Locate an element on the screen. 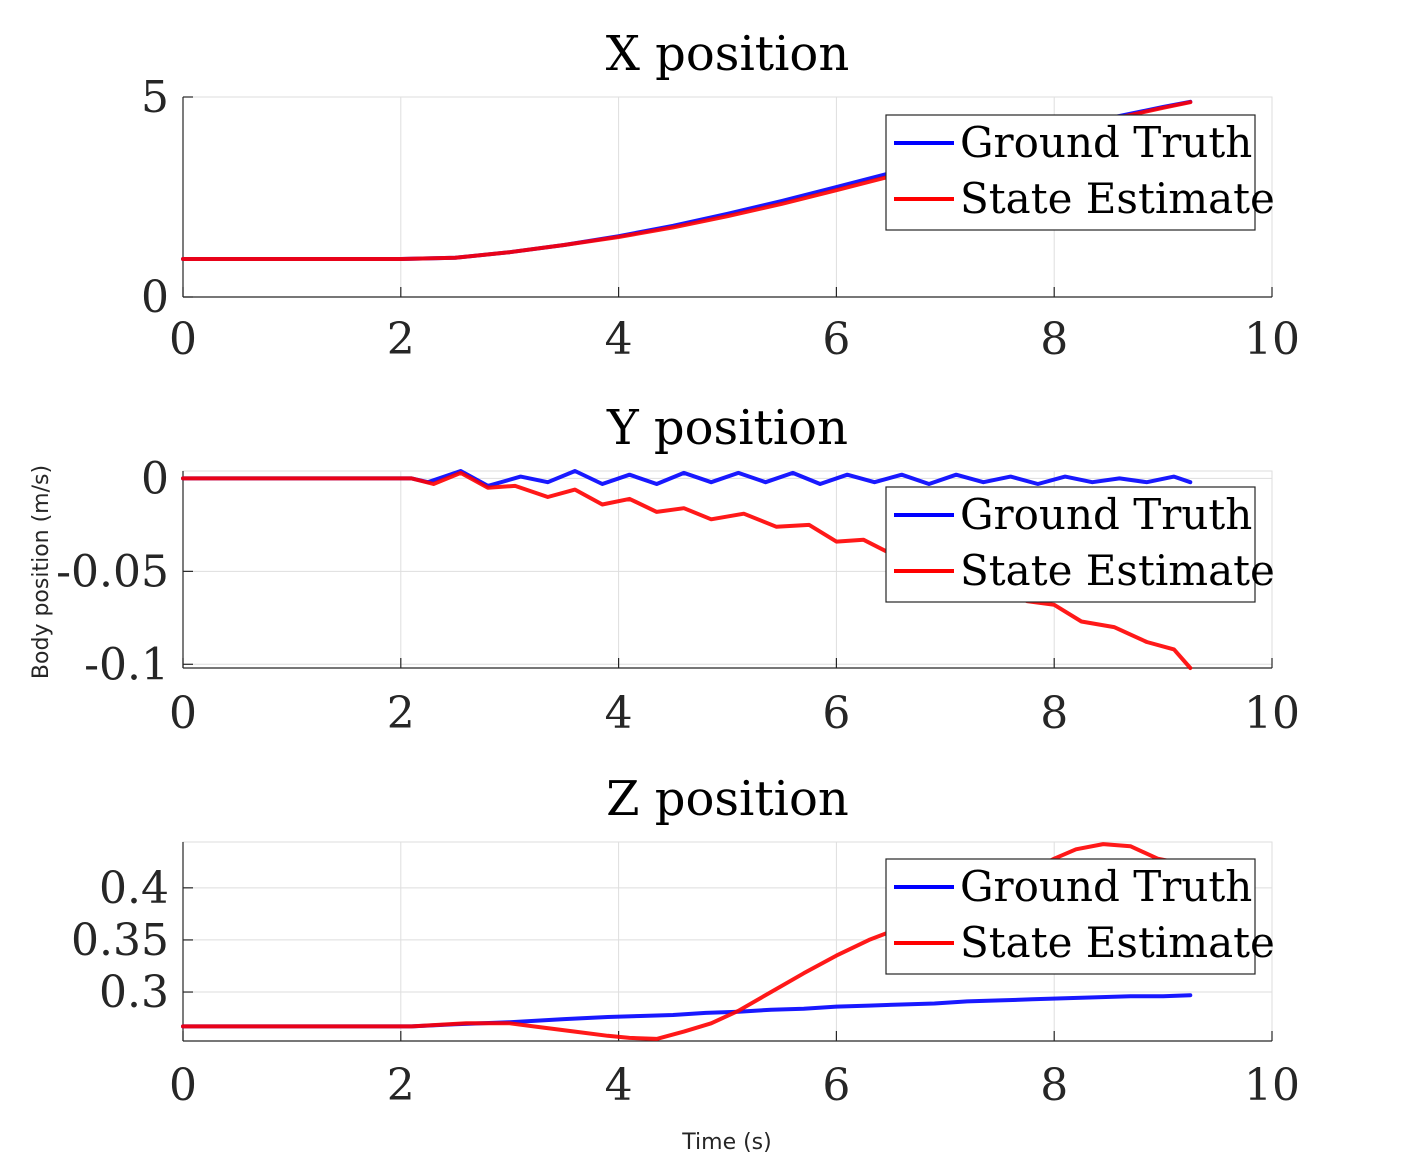  y-tick-label: -0.1 is located at coordinates (126, 664).